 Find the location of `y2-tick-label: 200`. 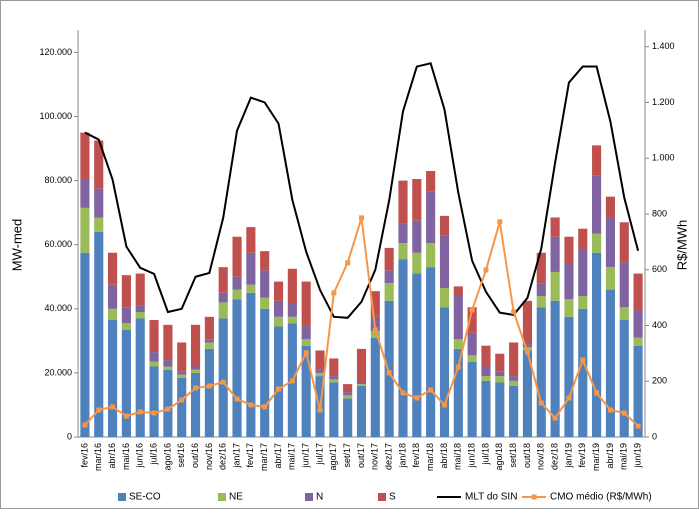

y2-tick-label: 200 is located at coordinates (659, 381).